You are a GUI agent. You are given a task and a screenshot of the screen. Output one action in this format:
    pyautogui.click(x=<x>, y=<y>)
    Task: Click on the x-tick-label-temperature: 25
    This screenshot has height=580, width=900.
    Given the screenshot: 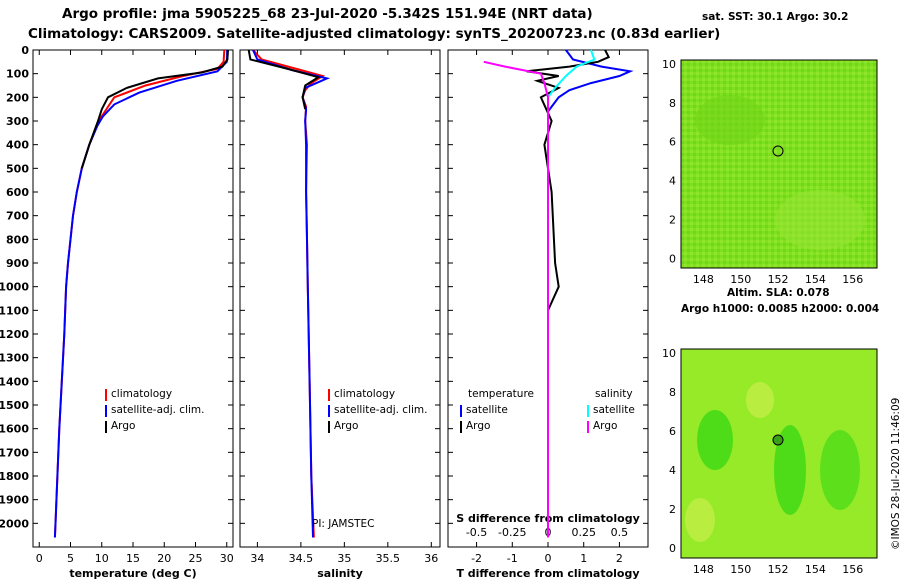 What is the action you would take?
    pyautogui.click(x=196, y=558)
    